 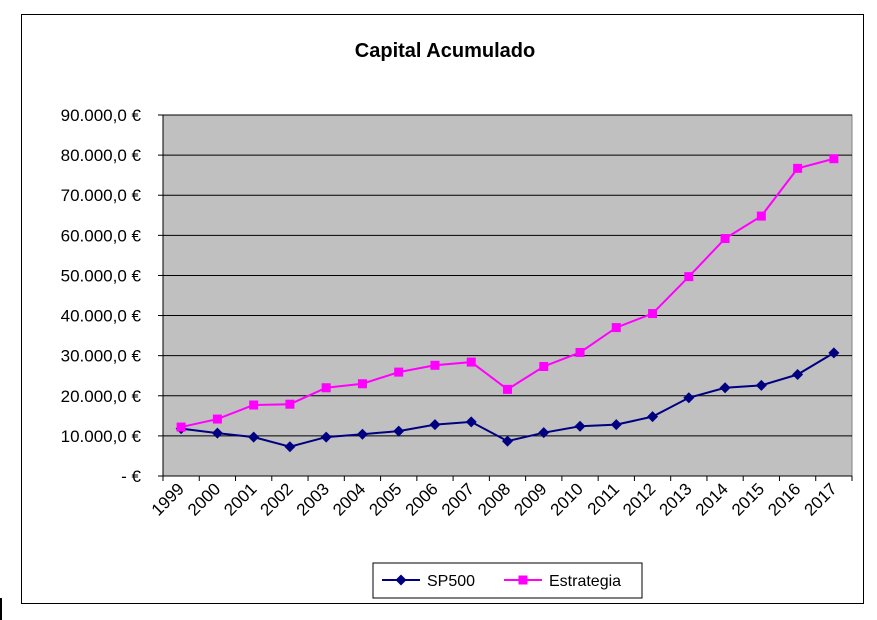 What do you see at coordinates (458, 499) in the screenshot?
I see `x-tick-label: 2007` at bounding box center [458, 499].